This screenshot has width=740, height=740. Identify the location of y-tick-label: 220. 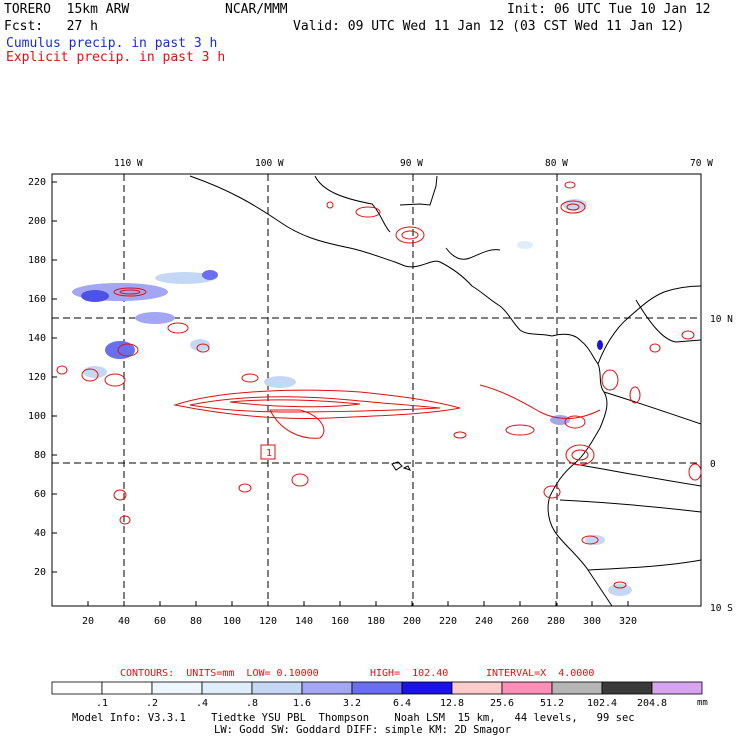
(37, 182).